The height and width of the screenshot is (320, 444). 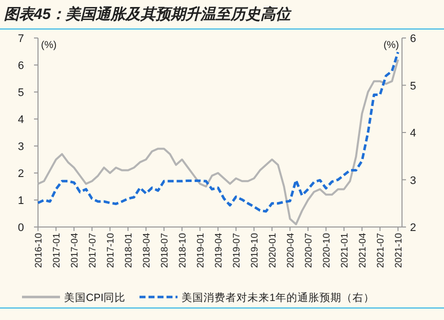 What do you see at coordinates (413, 134) in the screenshot?
I see `y2-tick-label: 4` at bounding box center [413, 134].